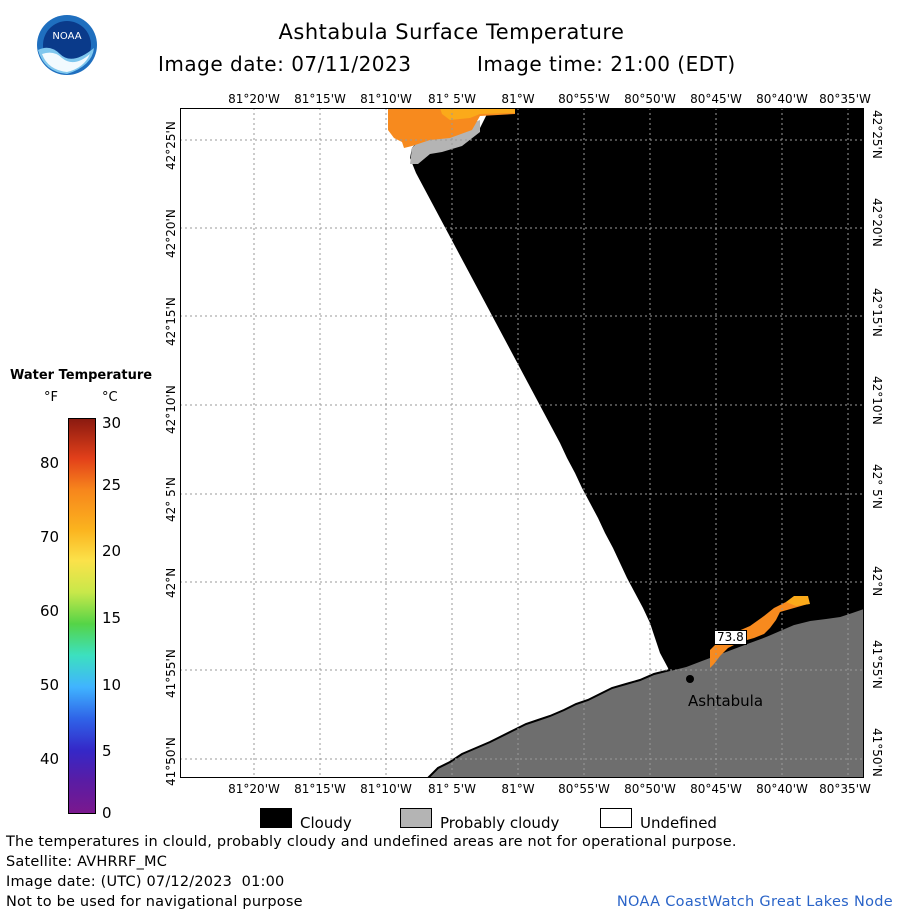 Image resolution: width=903 pixels, height=919 pixels. I want to click on key-swatch-undefined, so click(616, 818).